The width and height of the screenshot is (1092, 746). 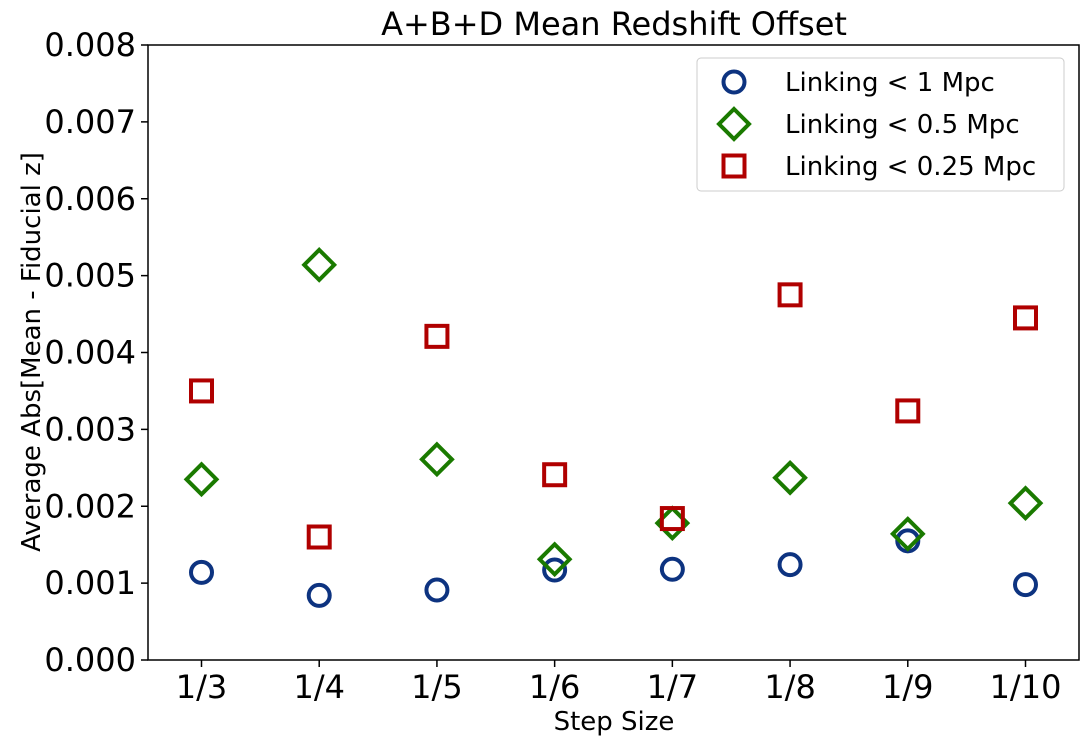 What do you see at coordinates (673, 687) in the screenshot?
I see `x-tick-label: 1/7` at bounding box center [673, 687].